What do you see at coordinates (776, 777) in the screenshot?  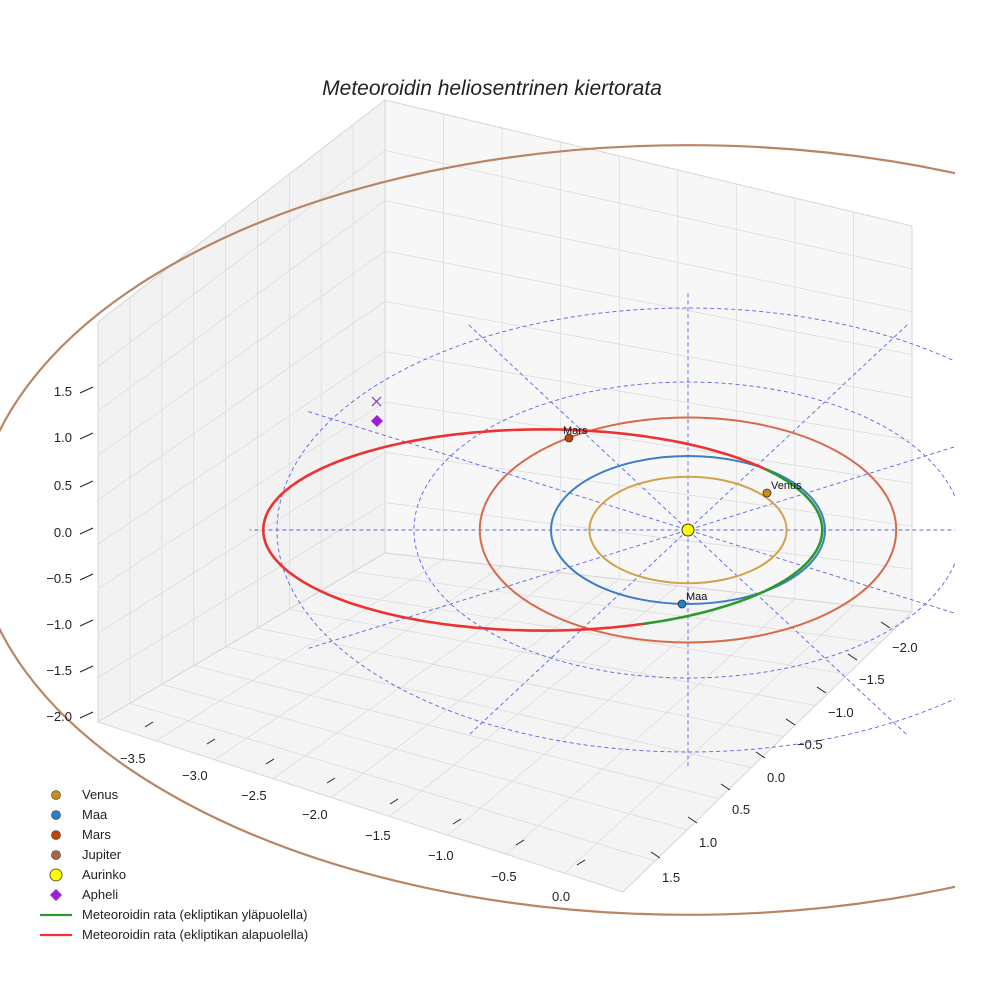 I see `y-tick-label: 0.0` at bounding box center [776, 777].